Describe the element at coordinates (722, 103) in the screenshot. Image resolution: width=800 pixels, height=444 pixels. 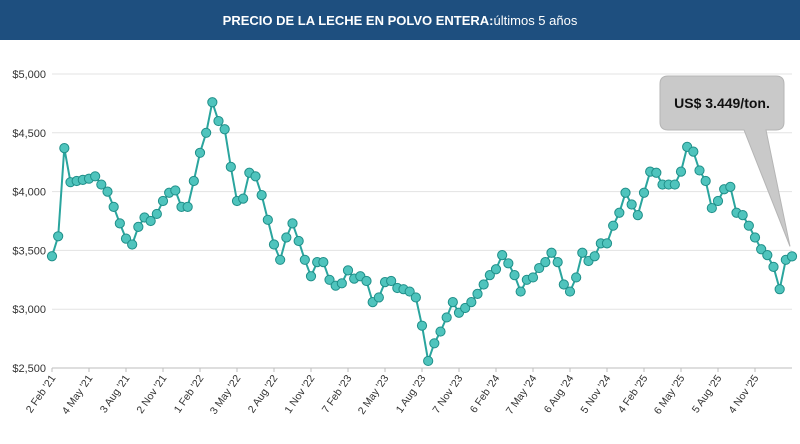
I see `callout-label: US$ 3.449/ton.` at that location.